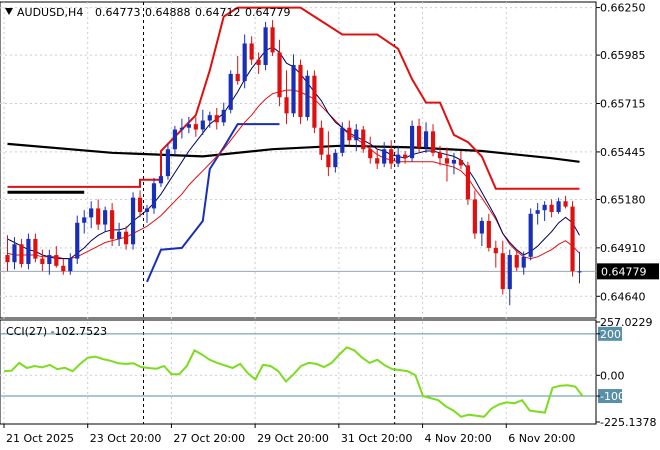  Describe the element at coordinates (624, 271) in the screenshot. I see `last-price-label: 0.64779` at that location.